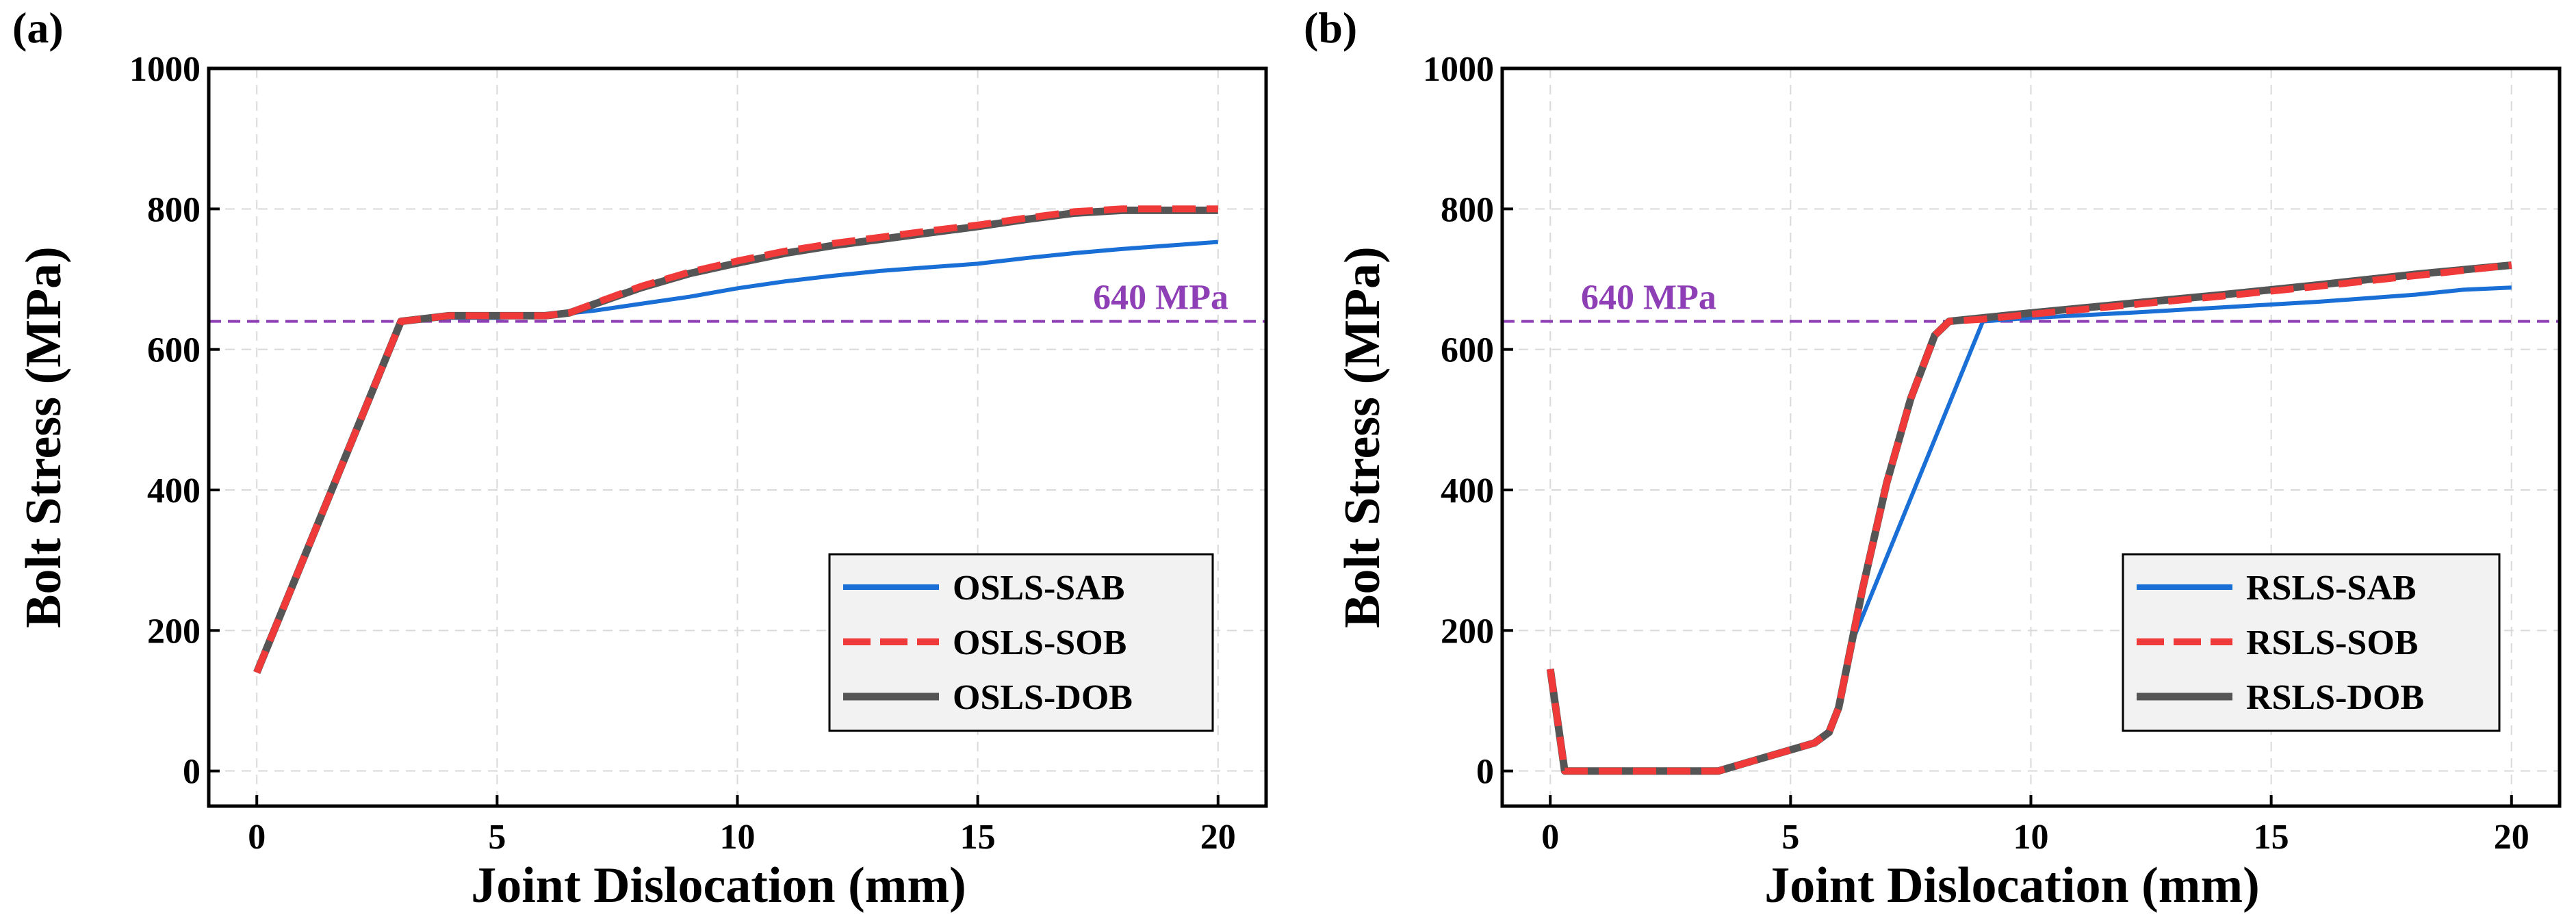 The width and height of the screenshot is (2576, 919). I want to click on legend: OSLS-SAB OSLS-SOB OSLS-DOB, so click(1021, 642).